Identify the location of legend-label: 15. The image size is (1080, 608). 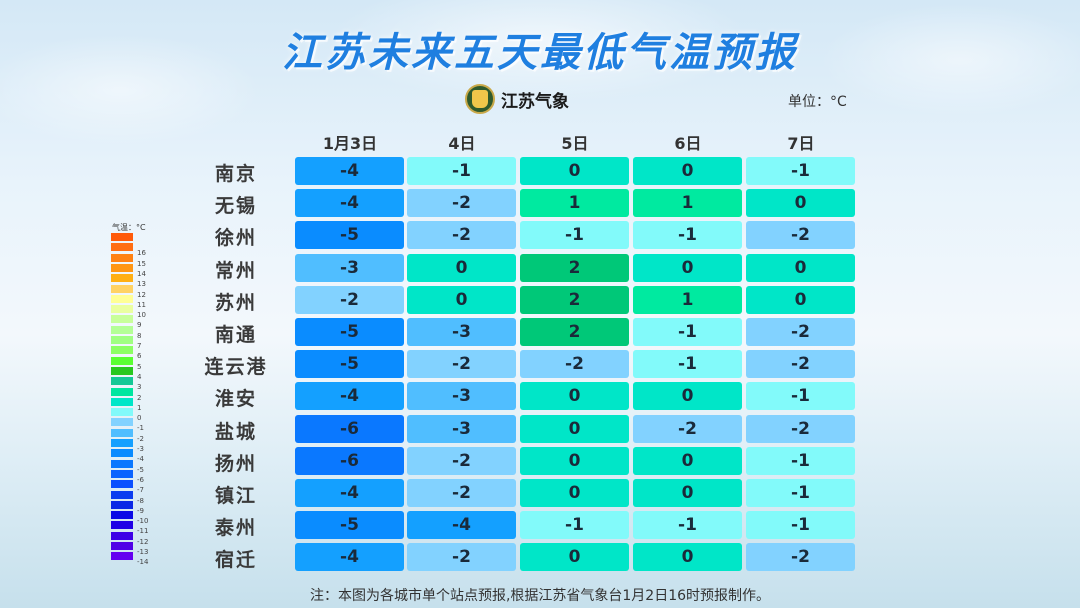
(141, 263).